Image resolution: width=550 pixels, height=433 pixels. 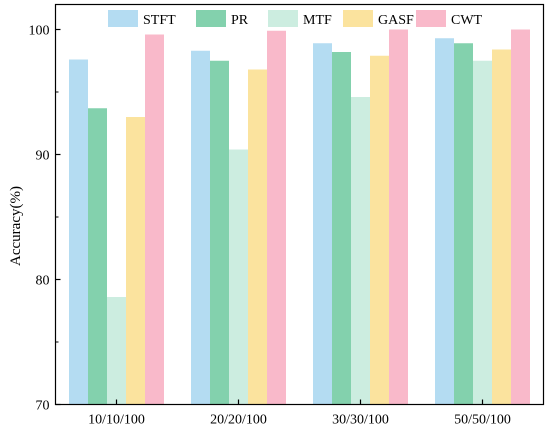 What do you see at coordinates (360, 420) in the screenshot?
I see `x-tick-label: 30/30/100` at bounding box center [360, 420].